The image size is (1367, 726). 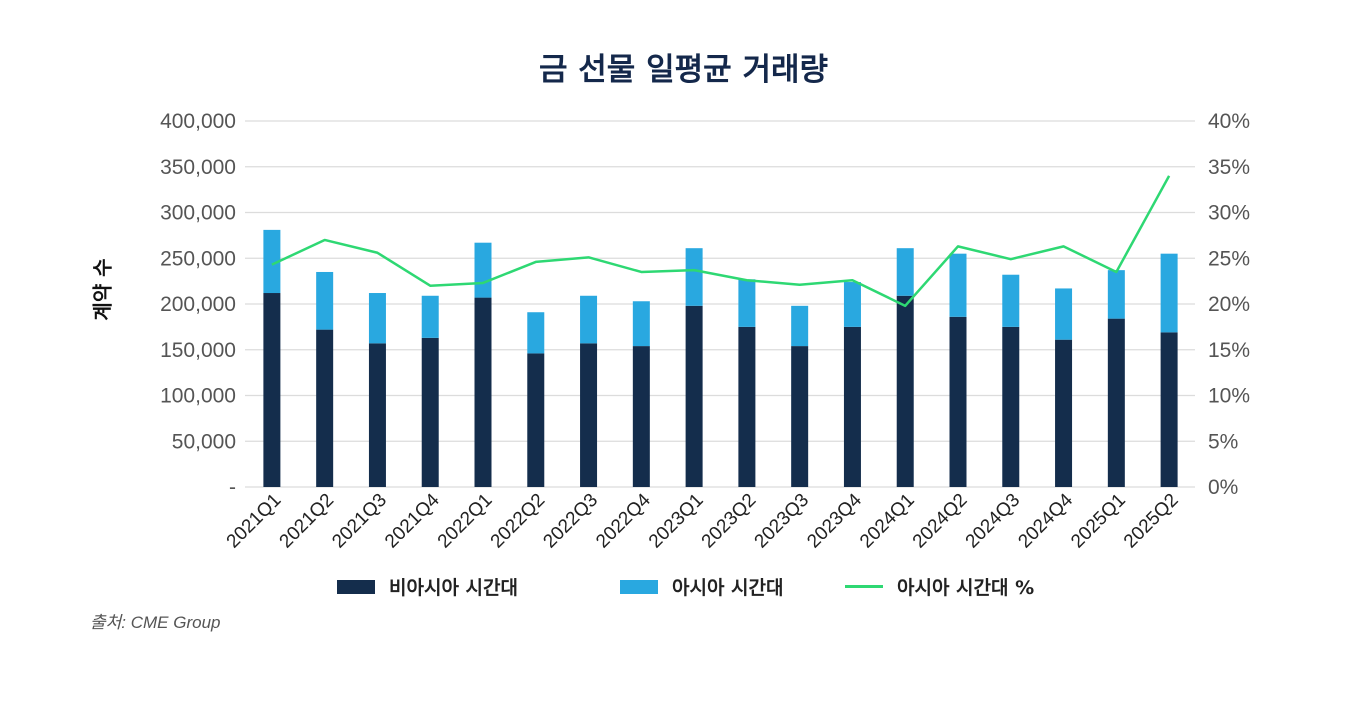 I want to click on chart-title: 금 선물 일평균 거래량, so click(x=683, y=70).